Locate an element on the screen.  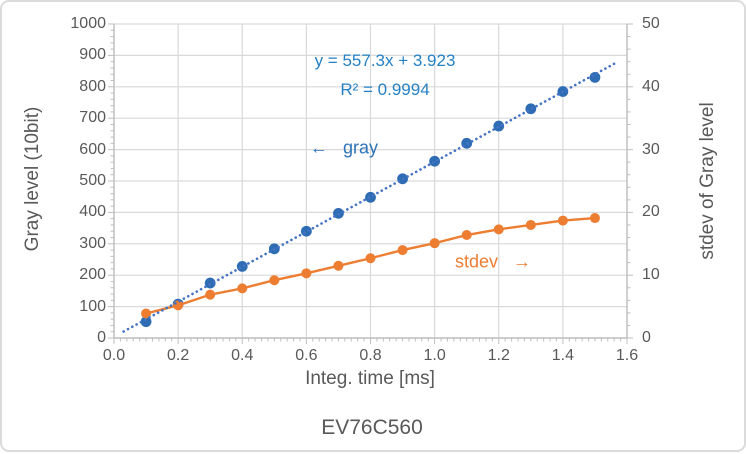
gray-series-label: ← gray is located at coordinates (344, 147).